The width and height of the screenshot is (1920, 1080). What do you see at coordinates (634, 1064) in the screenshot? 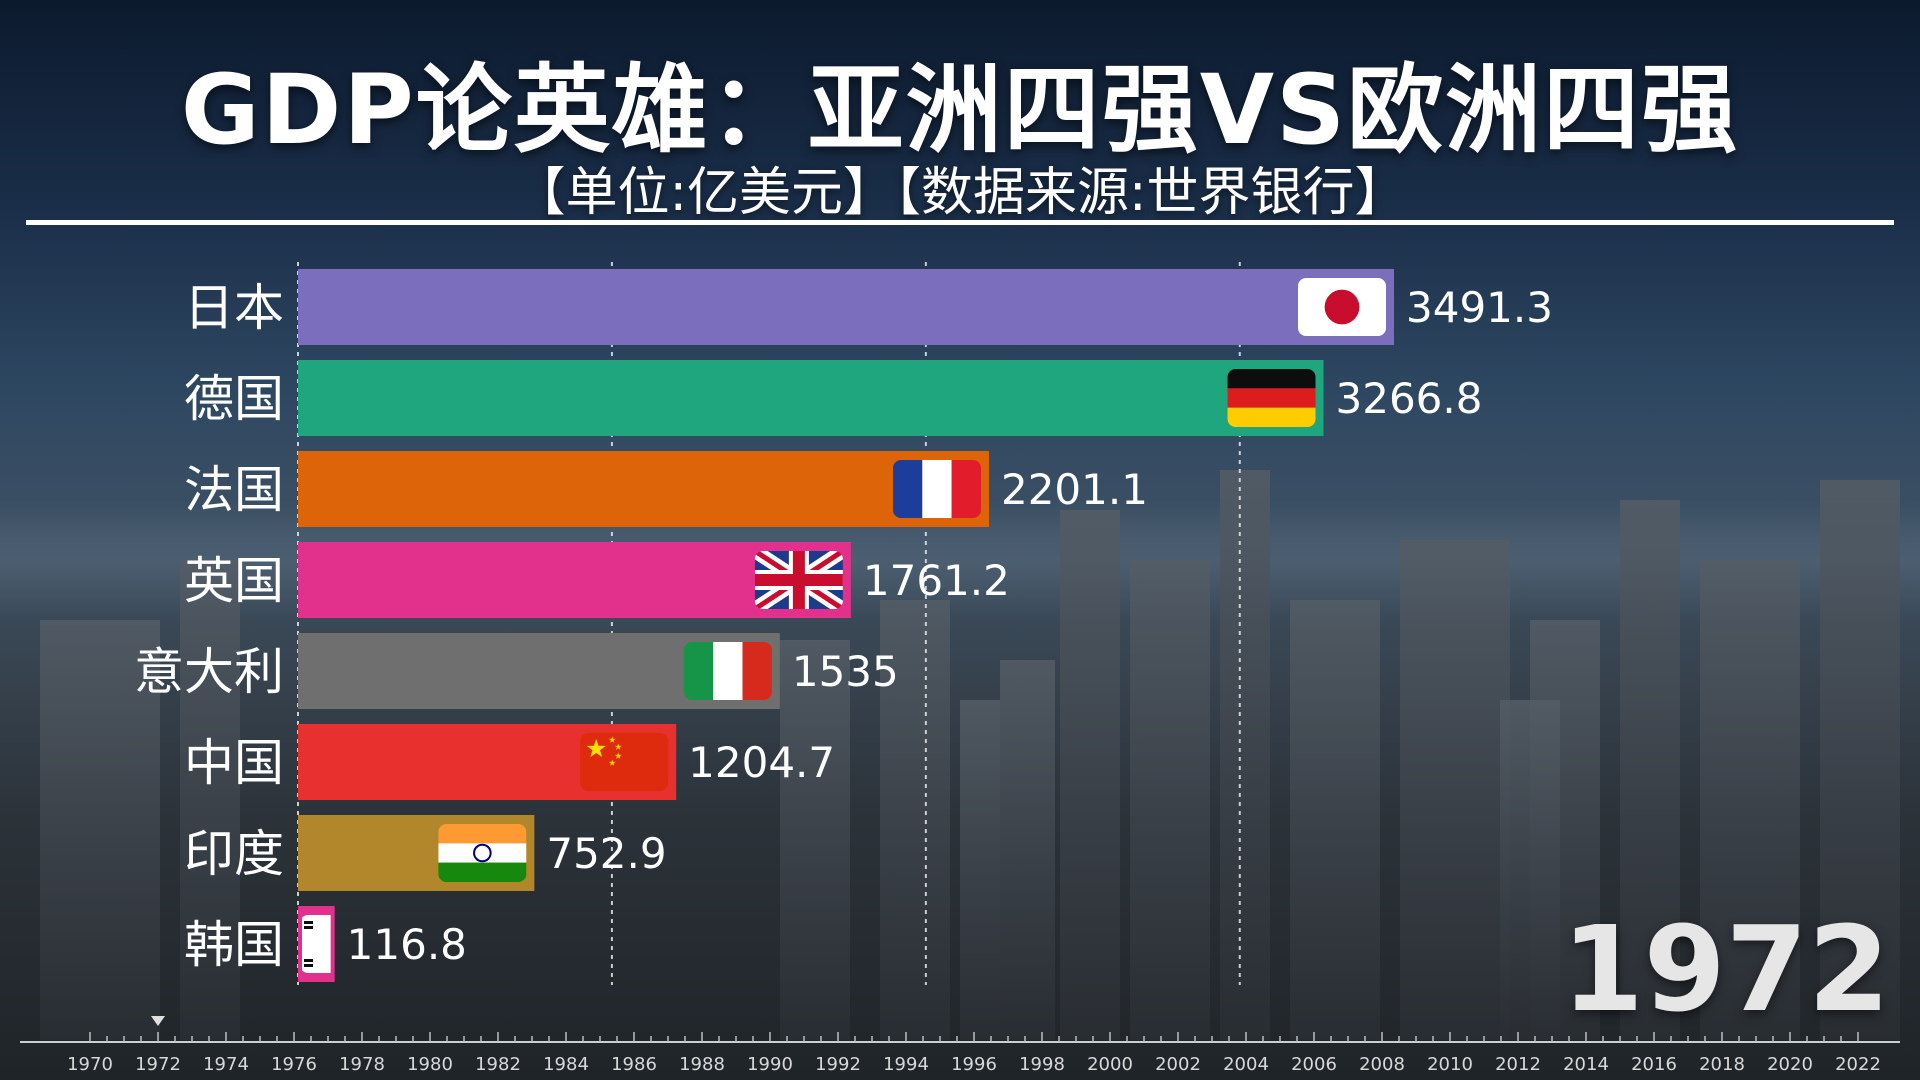
I see `timeline-tick-label: 1986` at bounding box center [634, 1064].